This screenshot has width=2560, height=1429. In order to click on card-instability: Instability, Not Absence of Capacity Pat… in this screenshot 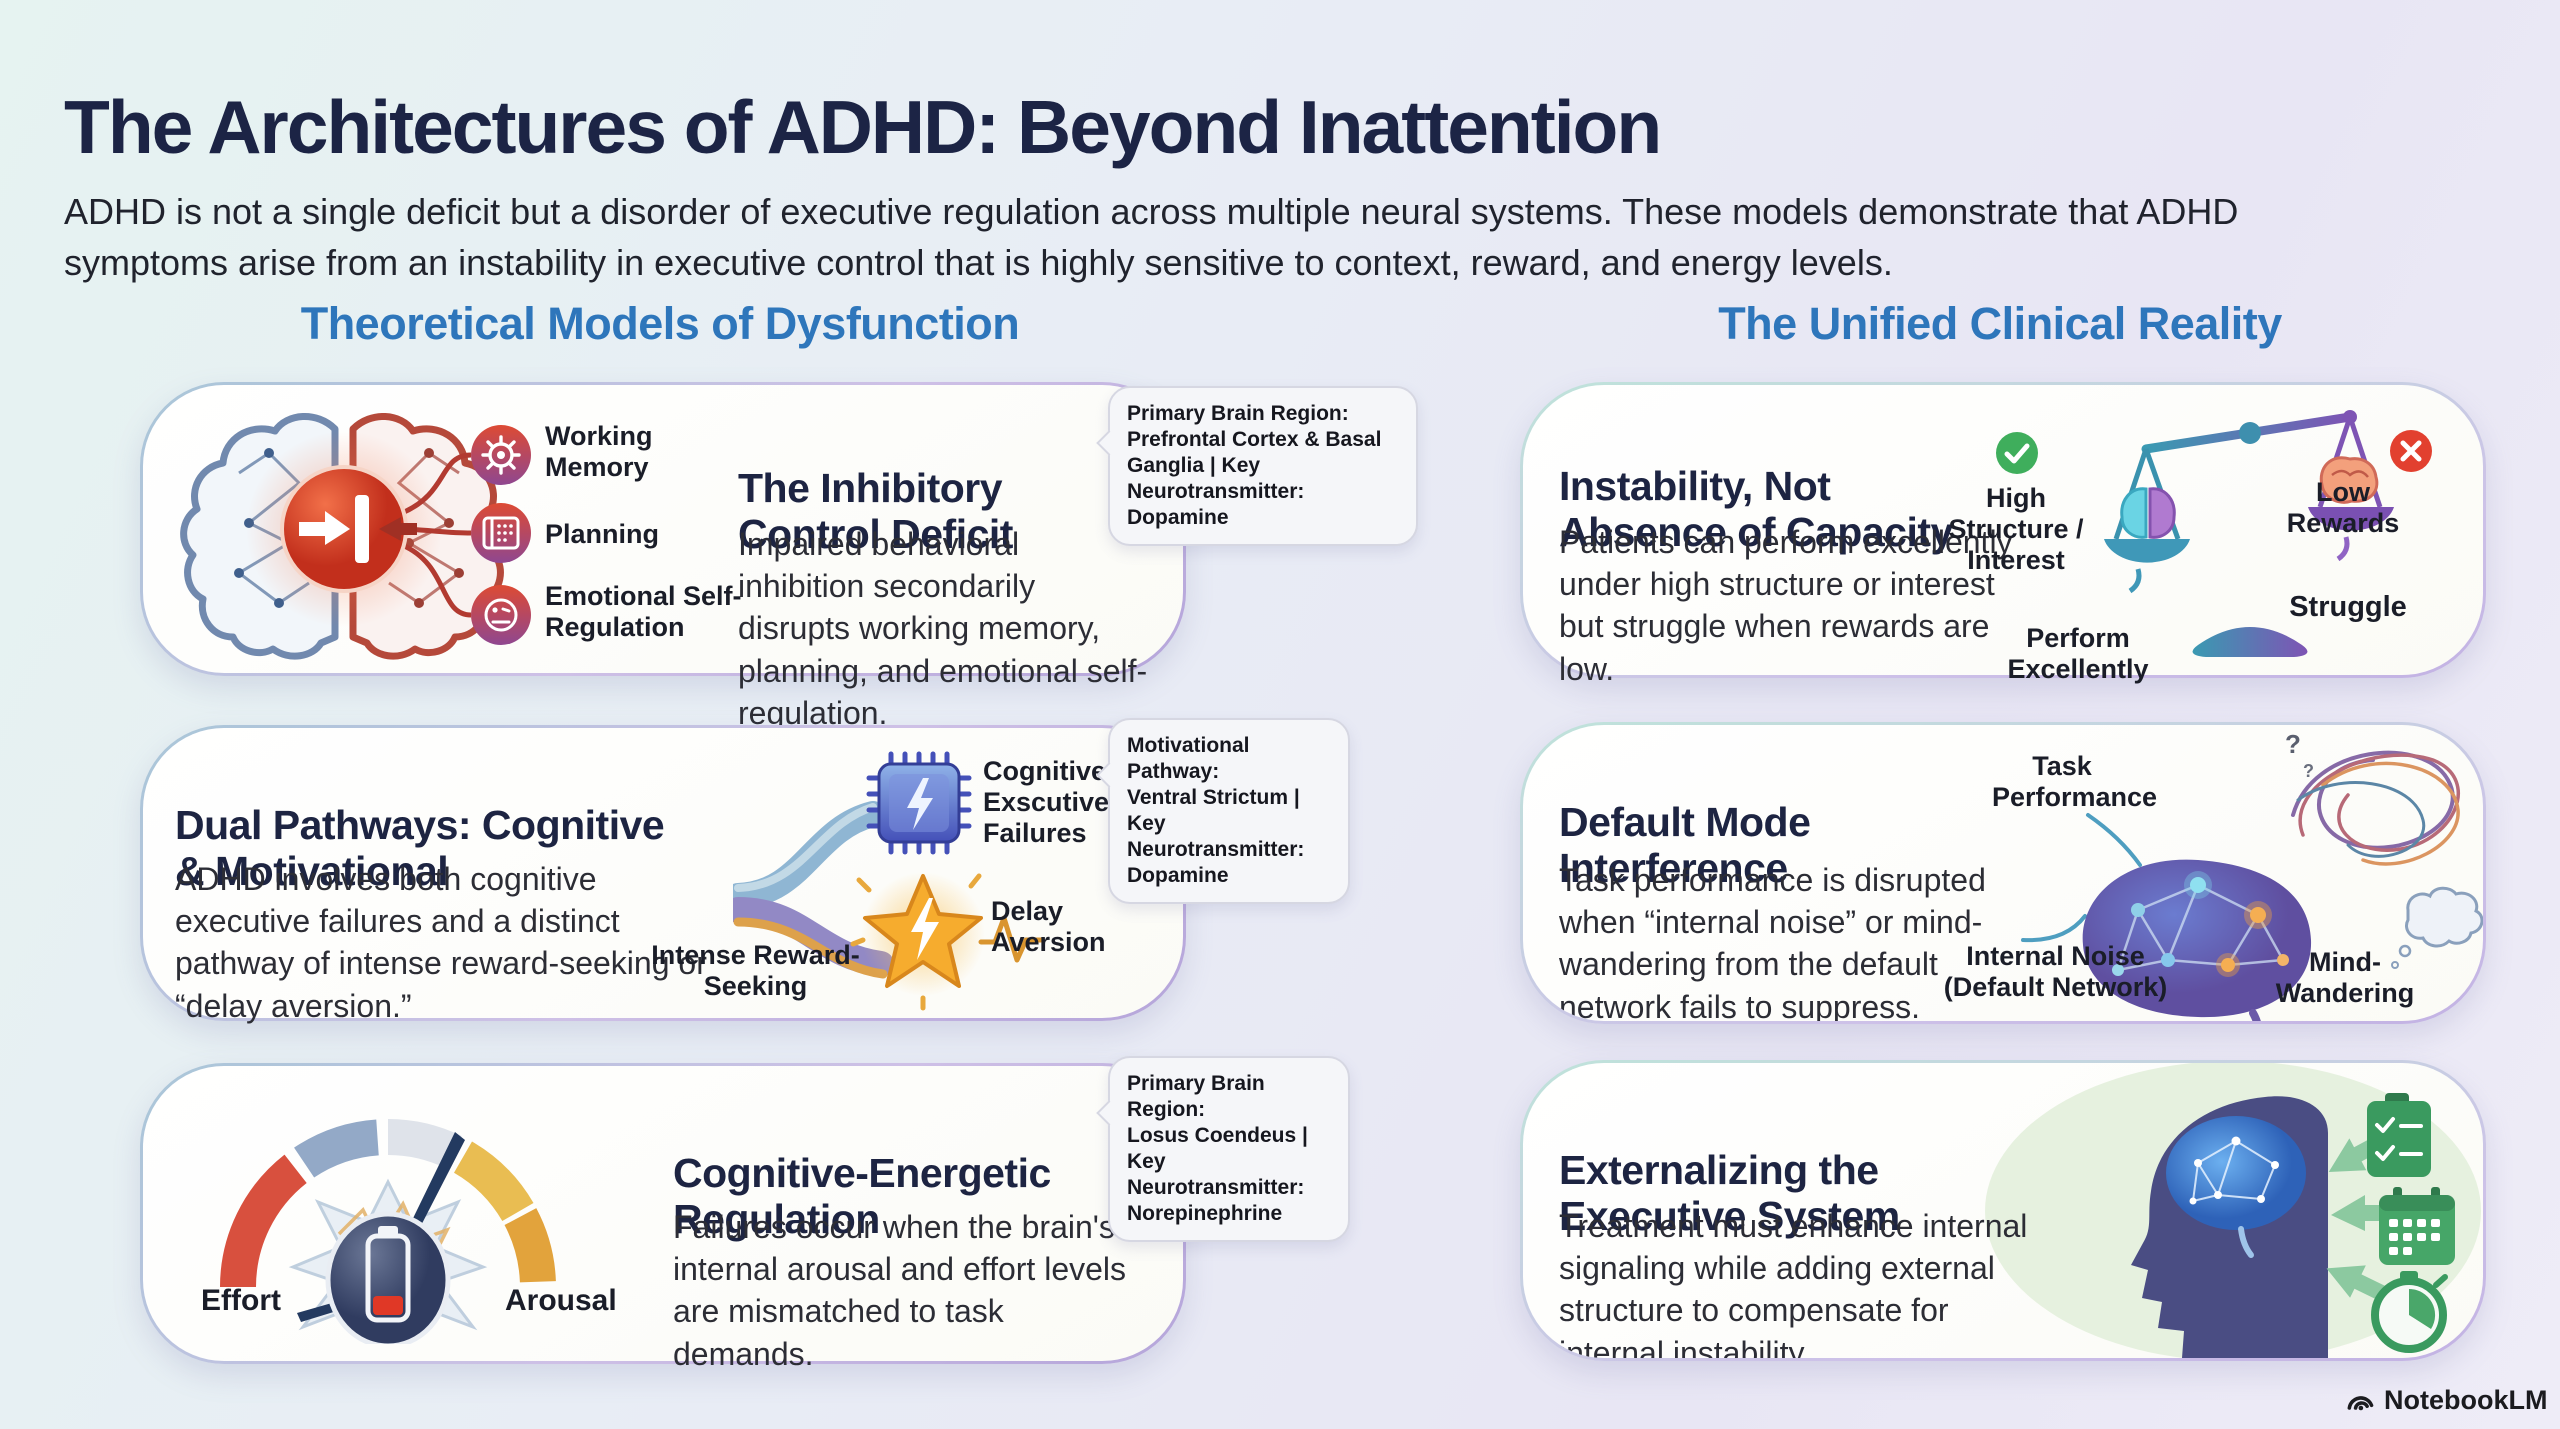, I will do `click(2003, 534)`.